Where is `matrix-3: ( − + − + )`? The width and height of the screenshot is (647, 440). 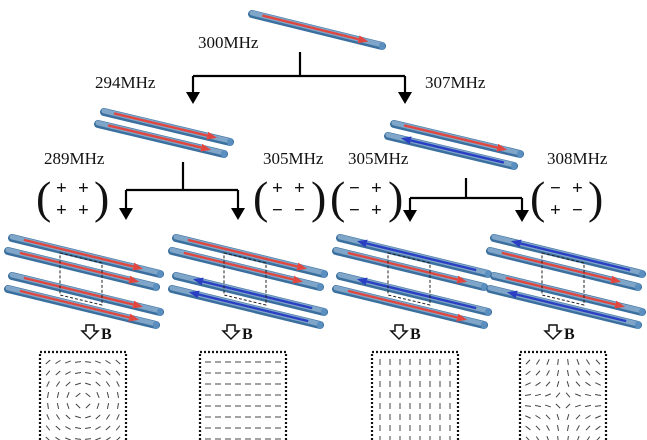 matrix-3: ( − + − + ) is located at coordinates (366, 197).